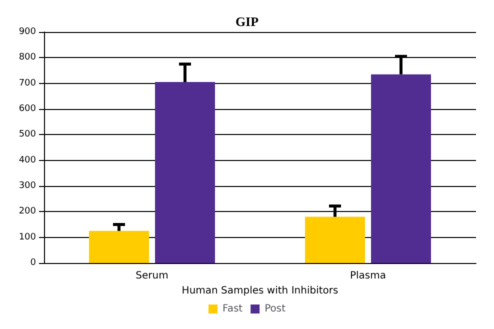 Image resolution: width=494 pixels, height=329 pixels. Describe the element at coordinates (27, 83) in the screenshot. I see `y-tick-label: 700` at that location.